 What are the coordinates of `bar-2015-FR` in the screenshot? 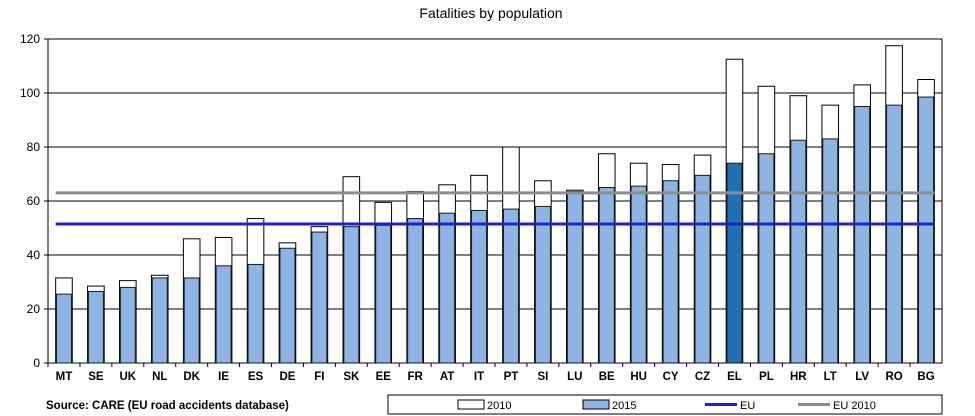 It's located at (415, 291).